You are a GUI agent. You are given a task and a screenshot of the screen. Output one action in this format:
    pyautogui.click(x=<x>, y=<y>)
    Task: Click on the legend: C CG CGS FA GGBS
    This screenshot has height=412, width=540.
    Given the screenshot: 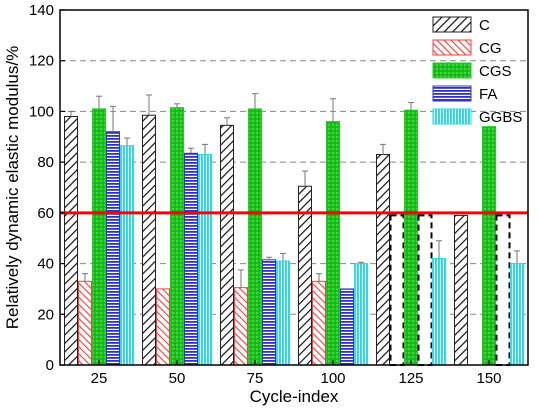 What is the action you would take?
    pyautogui.click(x=477, y=71)
    